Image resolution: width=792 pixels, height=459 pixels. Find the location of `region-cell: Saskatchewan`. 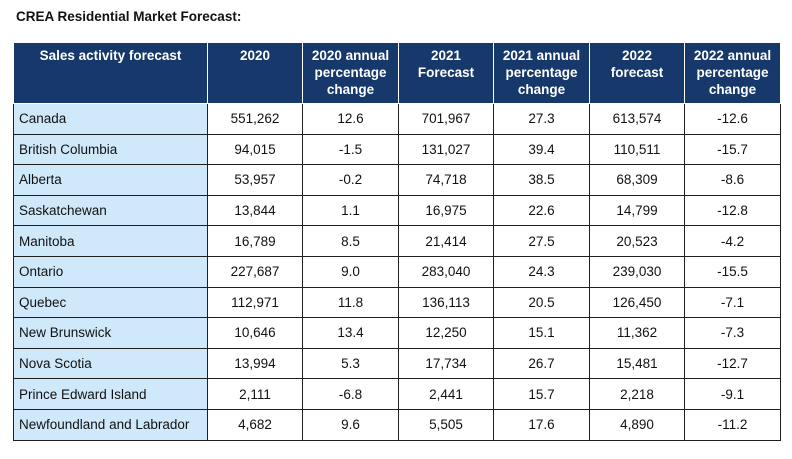

region-cell: Saskatchewan is located at coordinates (110, 210).